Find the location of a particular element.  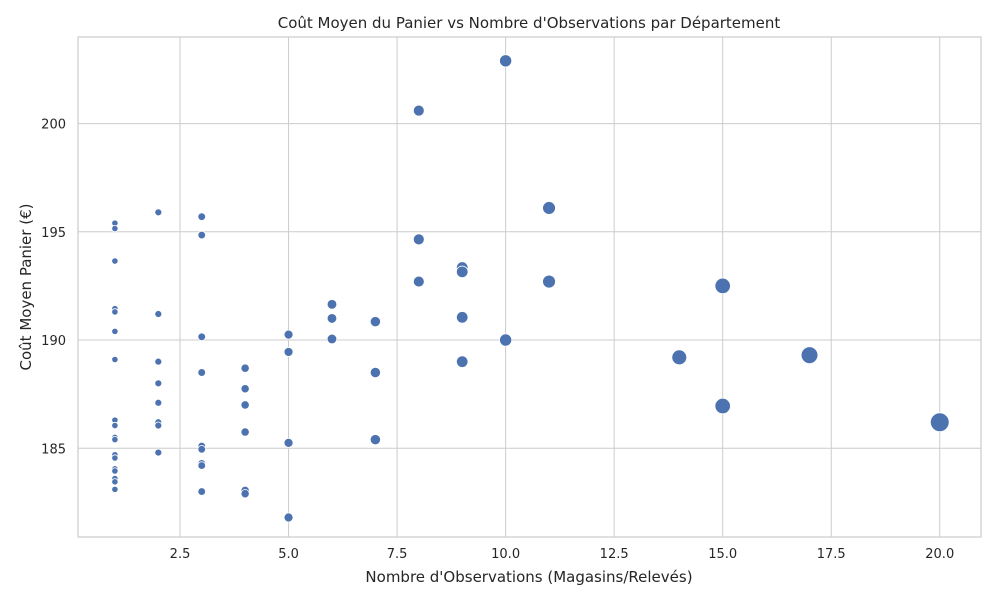

x-tick-label: 7.5 is located at coordinates (397, 554).